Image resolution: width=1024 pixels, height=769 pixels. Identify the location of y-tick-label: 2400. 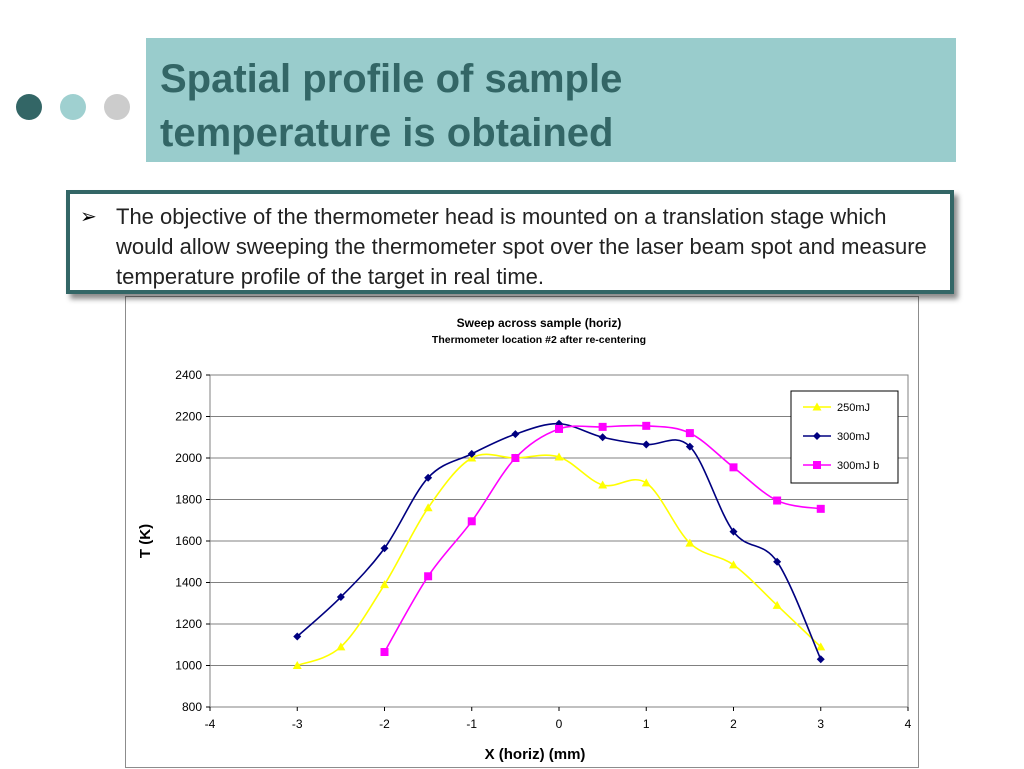
(188, 375).